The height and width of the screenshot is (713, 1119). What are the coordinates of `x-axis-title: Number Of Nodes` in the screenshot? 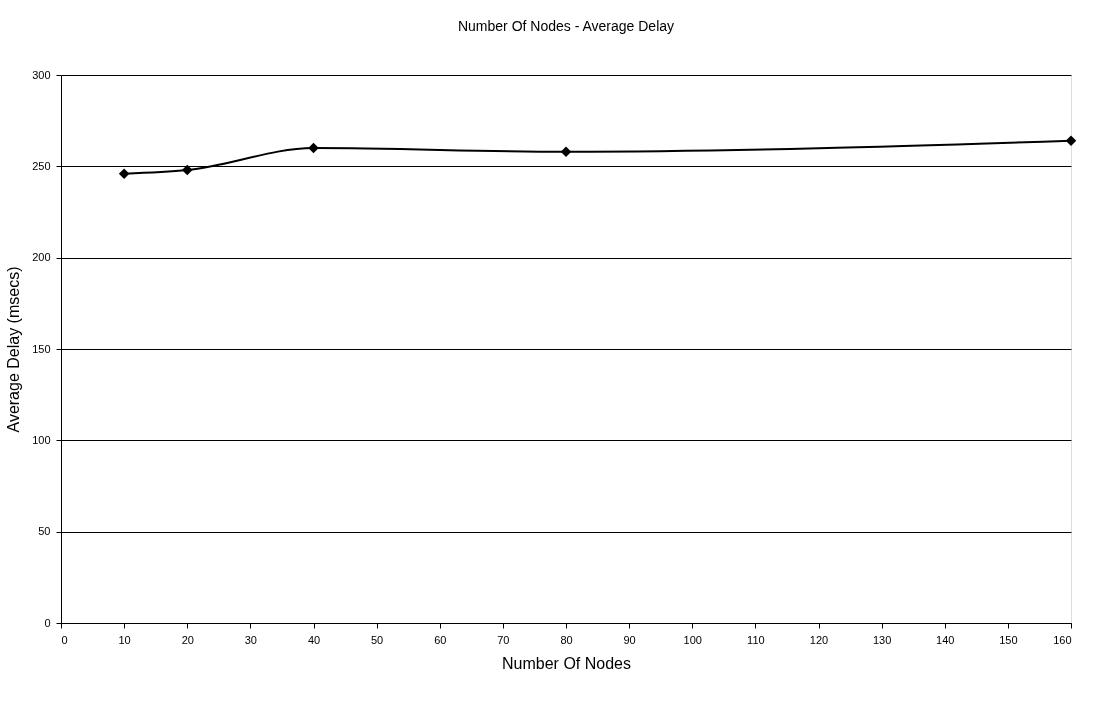 It's located at (566, 663).